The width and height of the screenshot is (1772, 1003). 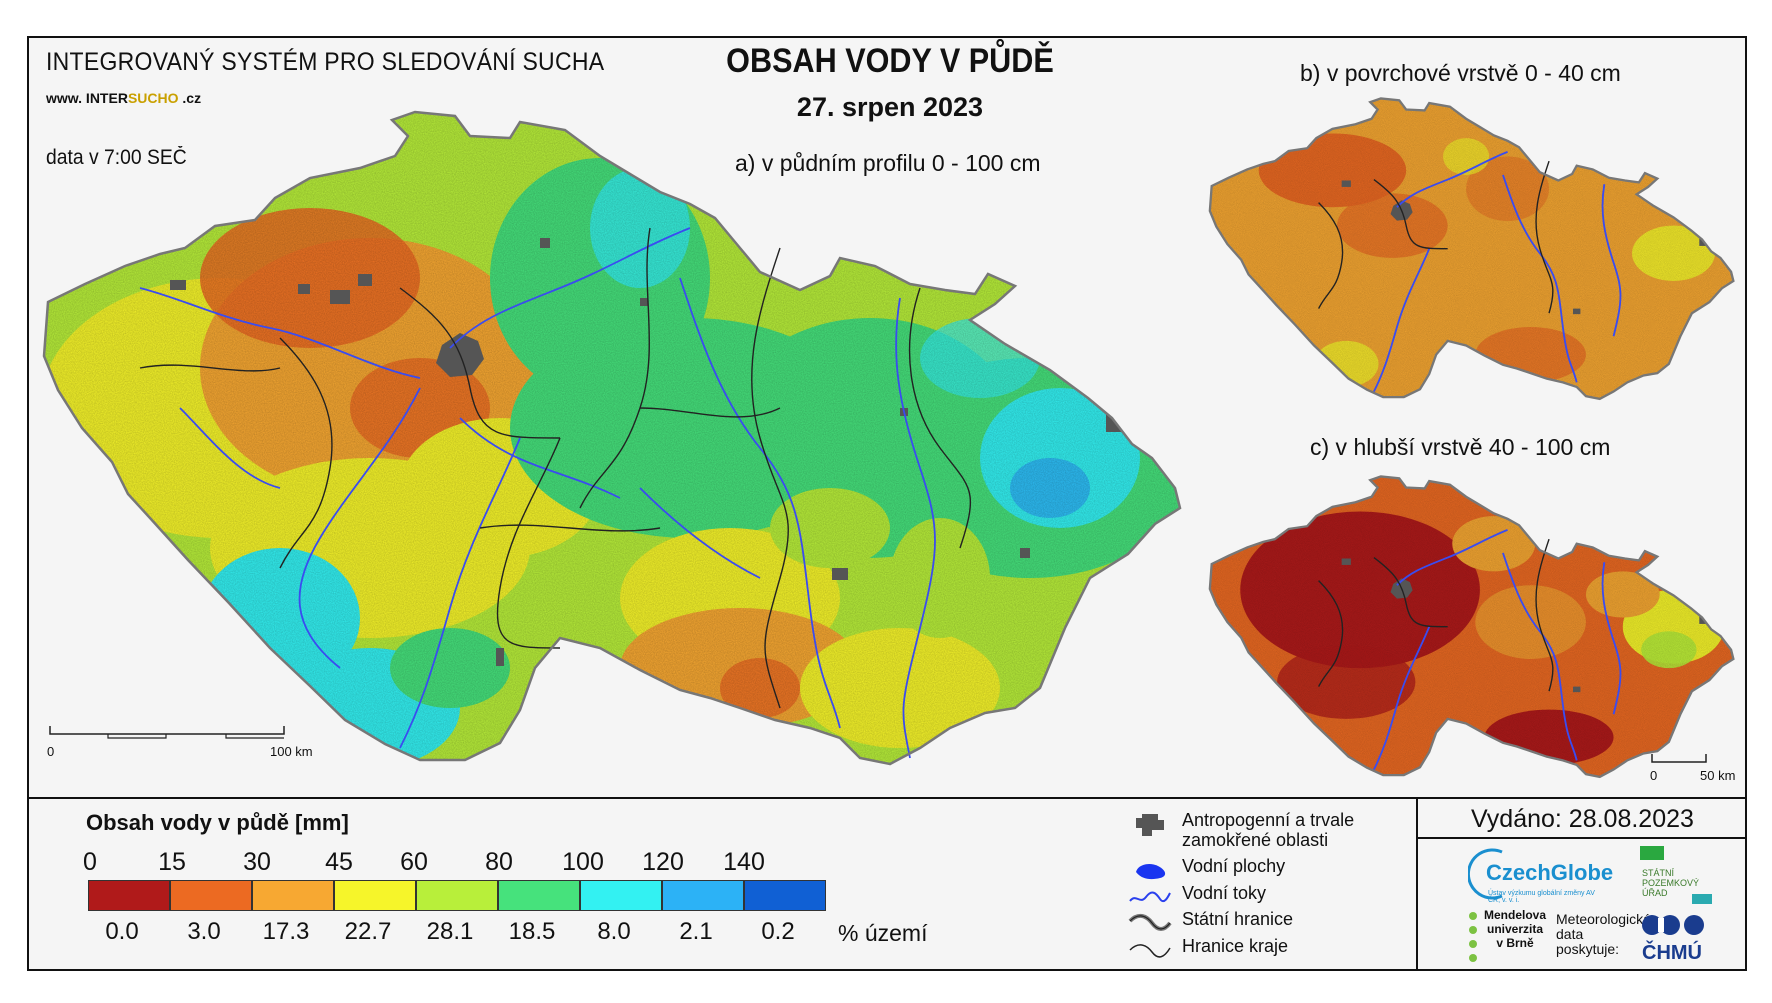 What do you see at coordinates (122, 931) in the screenshot?
I see `legend-percent: 0.0` at bounding box center [122, 931].